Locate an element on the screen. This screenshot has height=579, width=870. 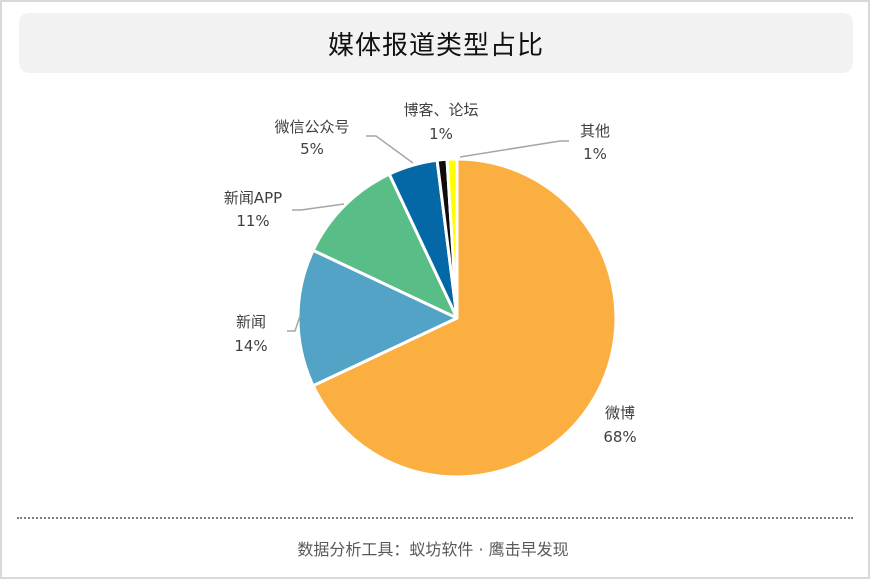
label-news-app-name: 新闻APP is located at coordinates (253, 198).